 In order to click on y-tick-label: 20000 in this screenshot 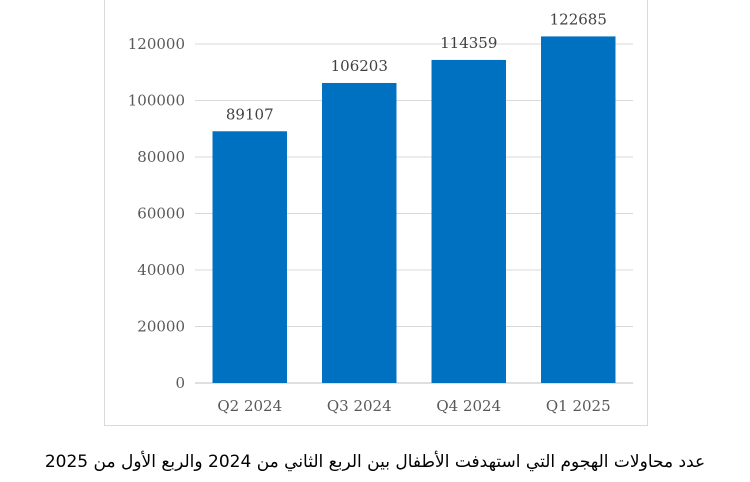, I will do `click(161, 327)`.